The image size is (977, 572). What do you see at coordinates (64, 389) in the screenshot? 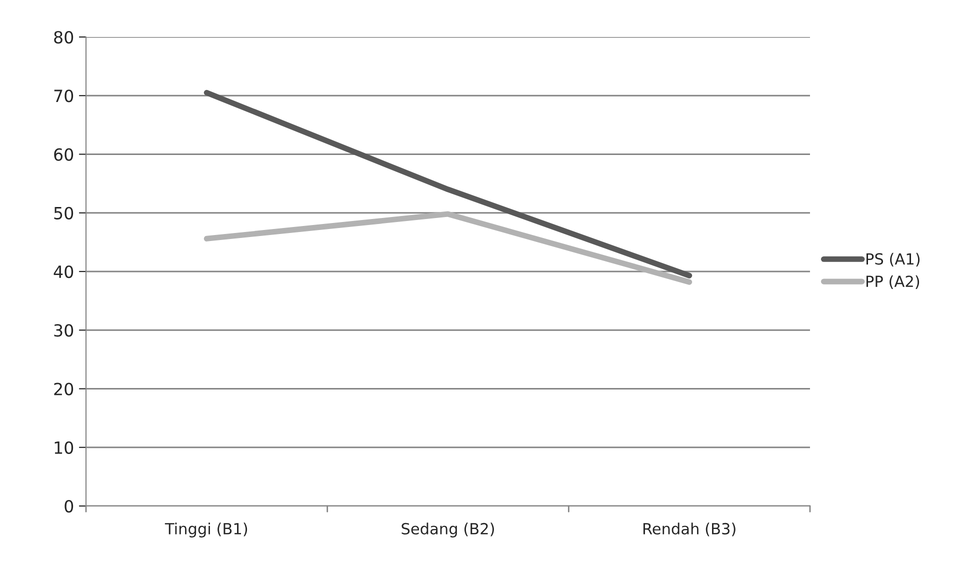
I see `y-tick-label: 20` at bounding box center [64, 389].